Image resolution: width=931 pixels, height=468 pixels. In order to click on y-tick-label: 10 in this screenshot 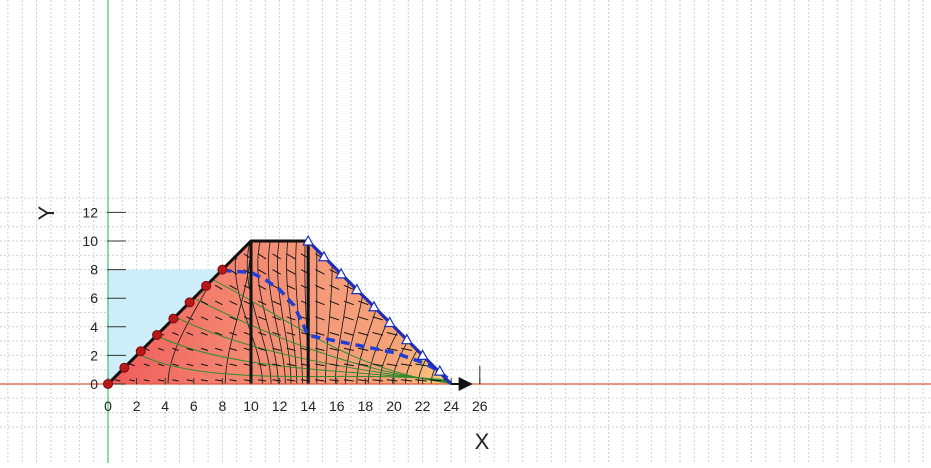, I will do `click(90, 241)`.